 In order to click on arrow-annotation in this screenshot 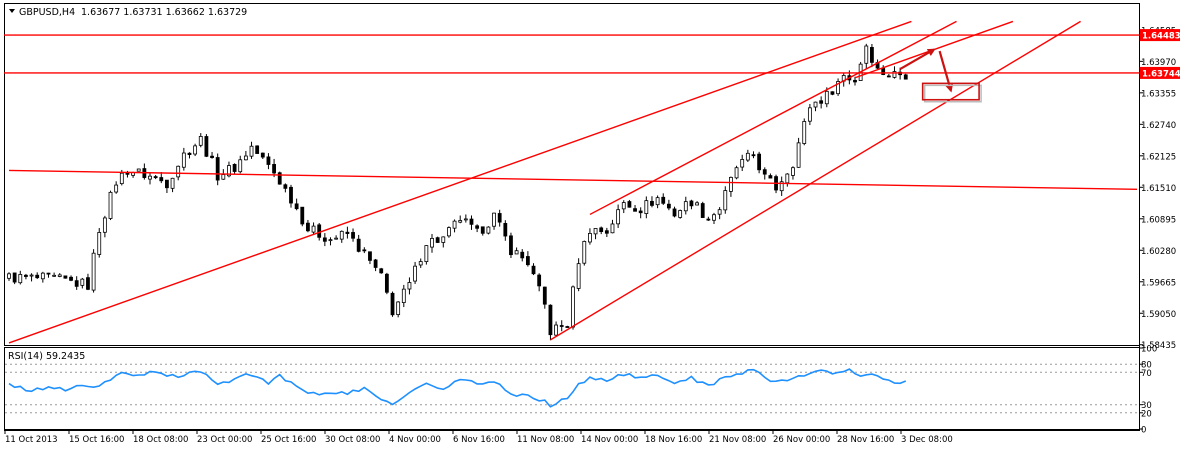, I will do `click(917, 59)`.